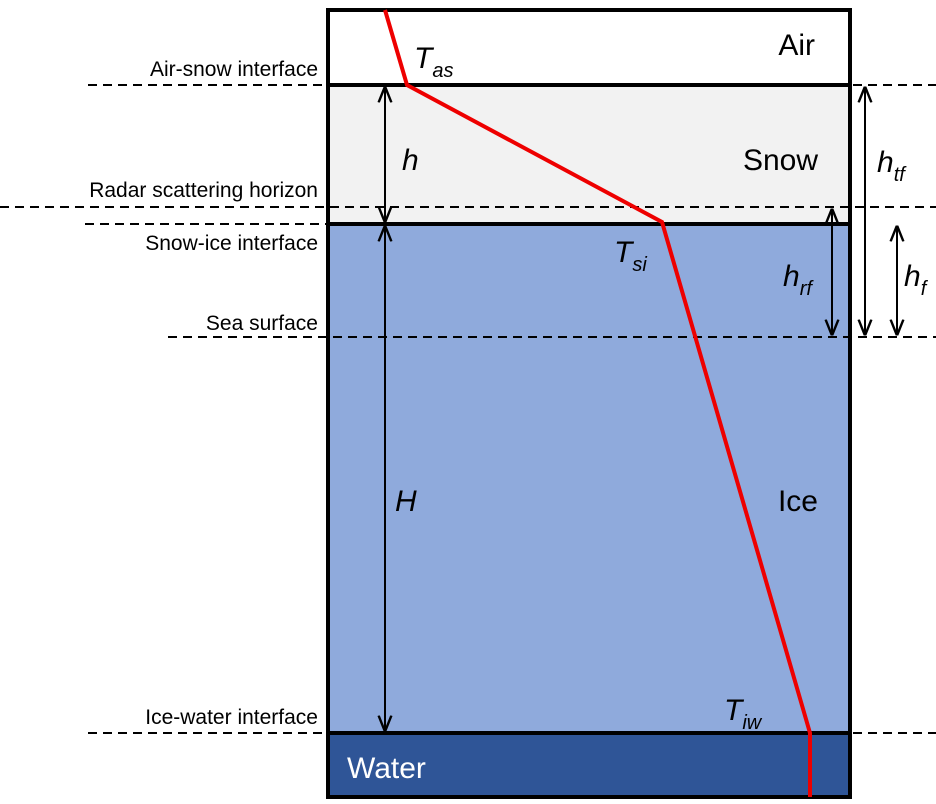 The image size is (936, 804). I want to click on snow-layer, so click(589, 154).